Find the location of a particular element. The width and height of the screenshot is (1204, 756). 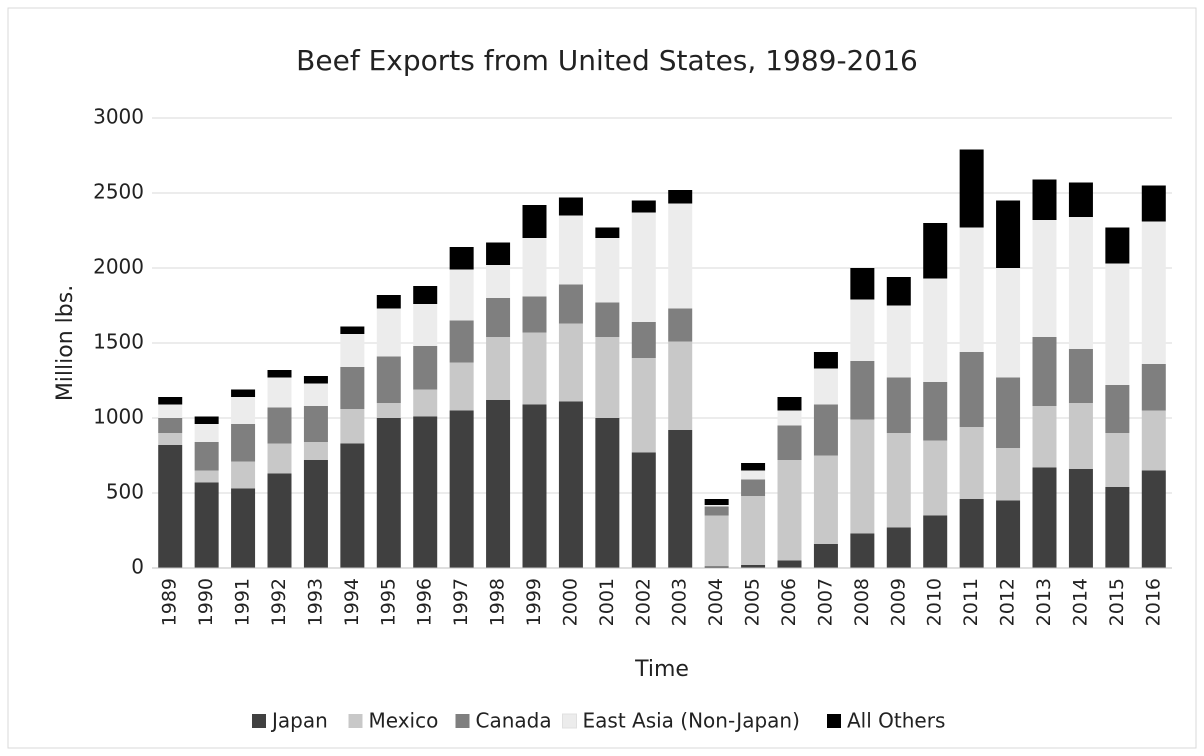

legend-label: East Asia (Non-Japan) is located at coordinates (691, 721).